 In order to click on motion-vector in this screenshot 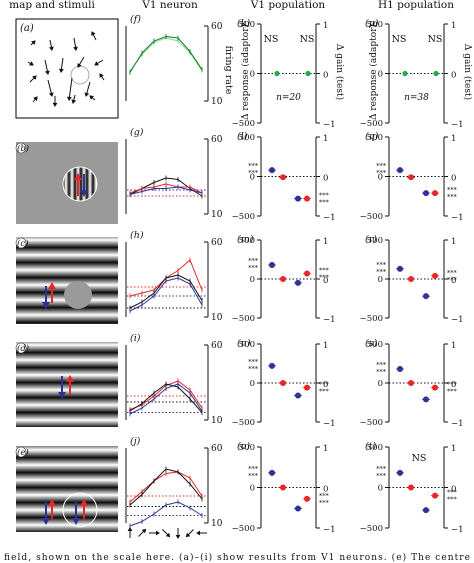, I will do `click(70, 89)`.